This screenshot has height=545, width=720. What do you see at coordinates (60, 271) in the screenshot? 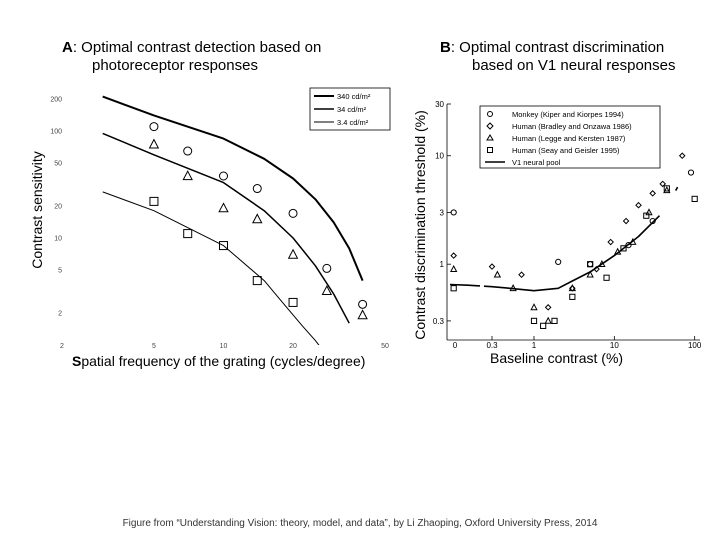
I see `panel-a-y-tick-label: 5` at bounding box center [60, 271].